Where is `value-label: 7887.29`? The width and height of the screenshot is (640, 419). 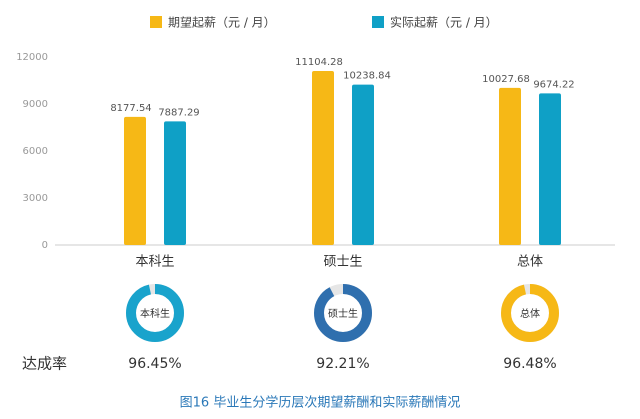
value-label: 7887.29 is located at coordinates (178, 112).